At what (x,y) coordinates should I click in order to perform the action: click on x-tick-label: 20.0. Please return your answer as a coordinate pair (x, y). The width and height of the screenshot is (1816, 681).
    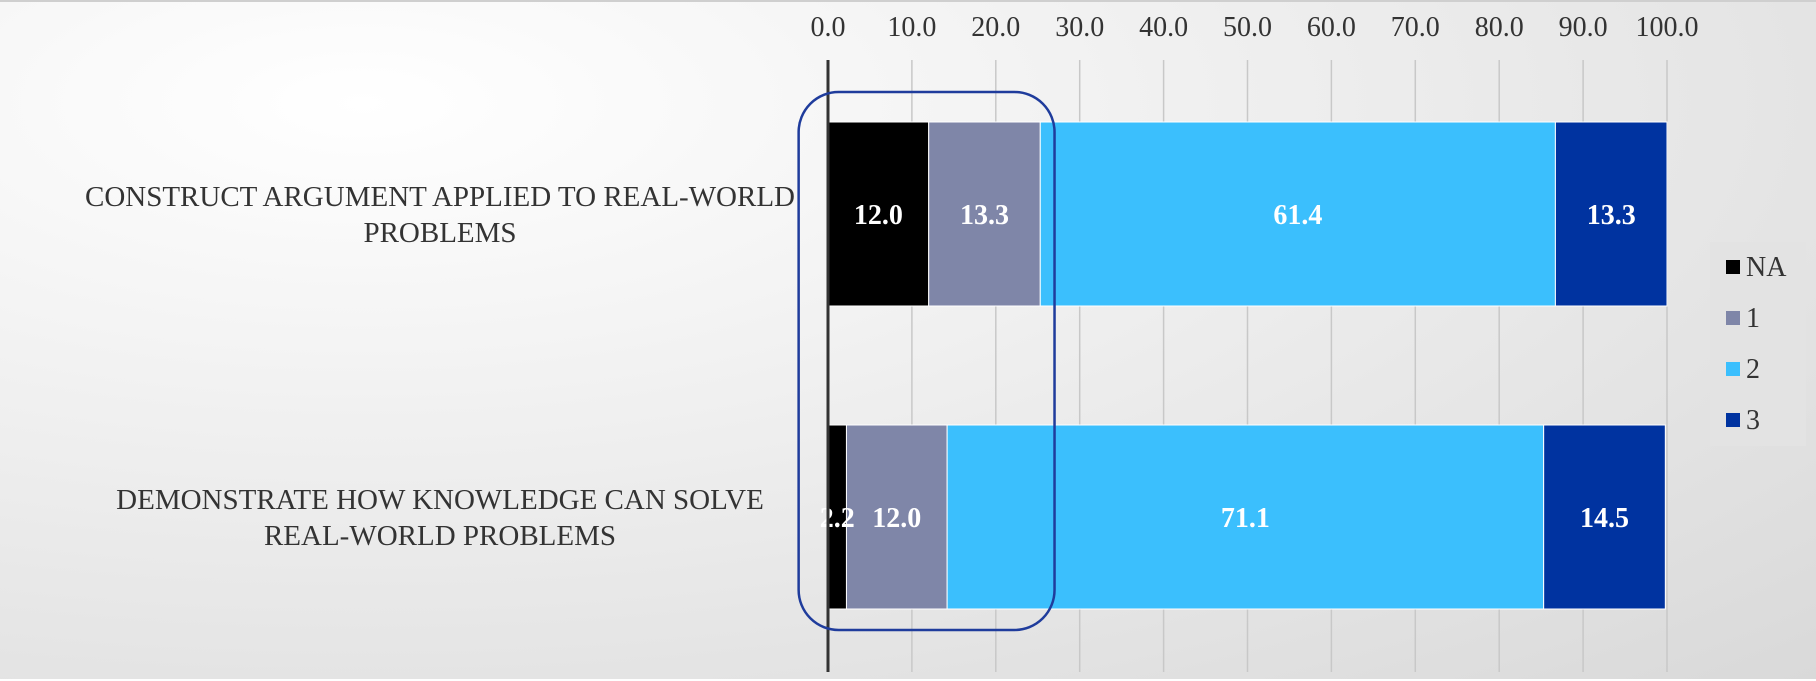
    Looking at the image, I should click on (995, 27).